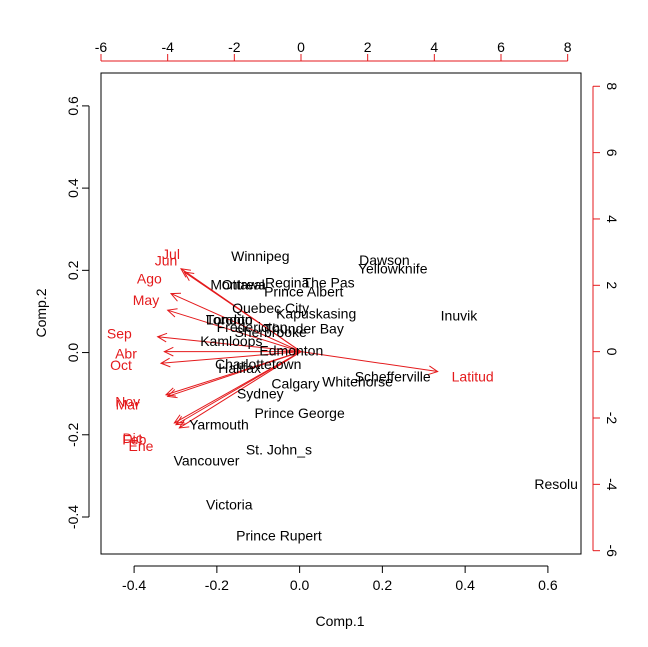  I want to click on city-label: St. John_s, so click(279, 450).